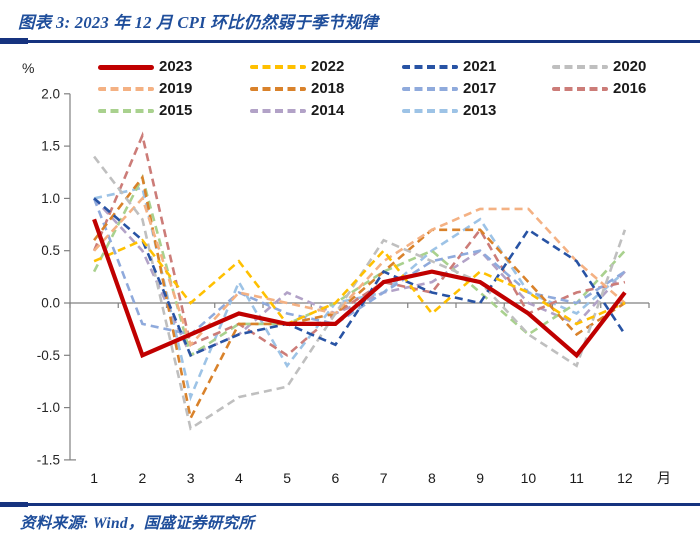 This screenshot has height=541, width=700. Describe the element at coordinates (350, 41) in the screenshot. I see `title-divider` at that location.